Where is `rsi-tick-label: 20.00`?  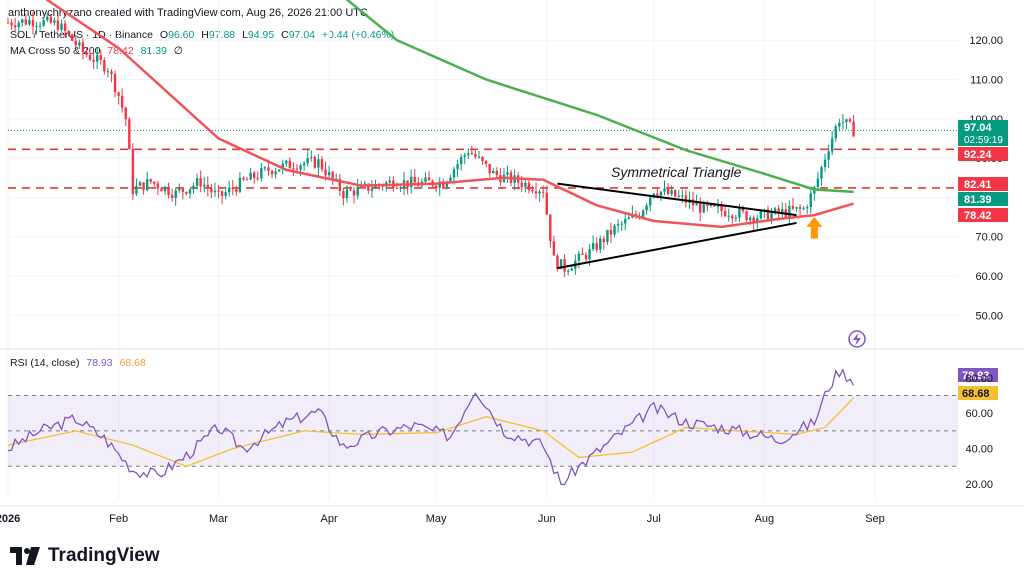
rsi-tick-label: 20.00 is located at coordinates (979, 485).